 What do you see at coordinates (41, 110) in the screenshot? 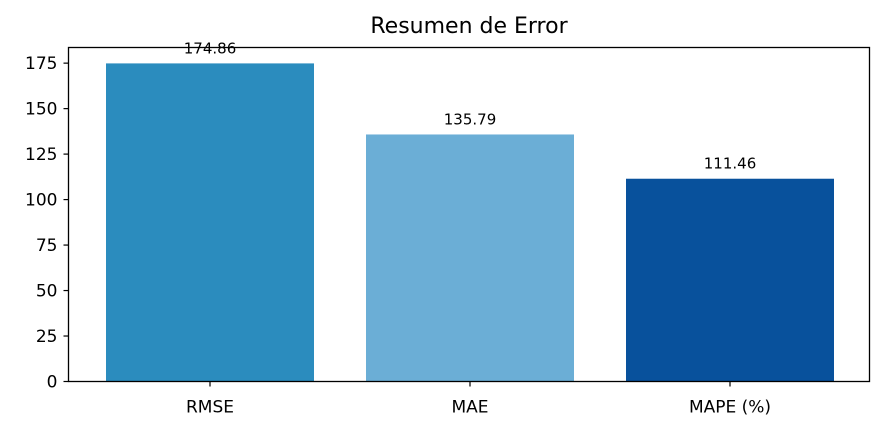
I see `y-tick-label: 150` at bounding box center [41, 110].